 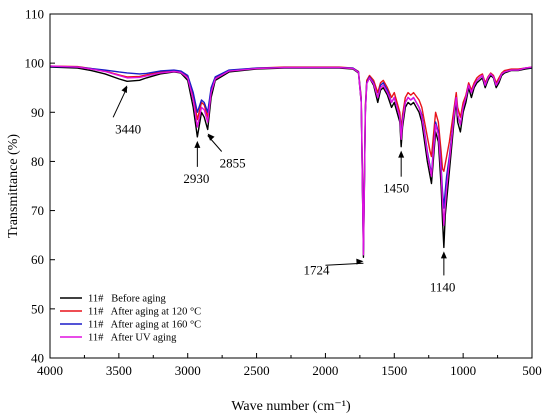 What do you see at coordinates (127, 299) in the screenshot?
I see `legend-label: 11# Before aging` at bounding box center [127, 299].